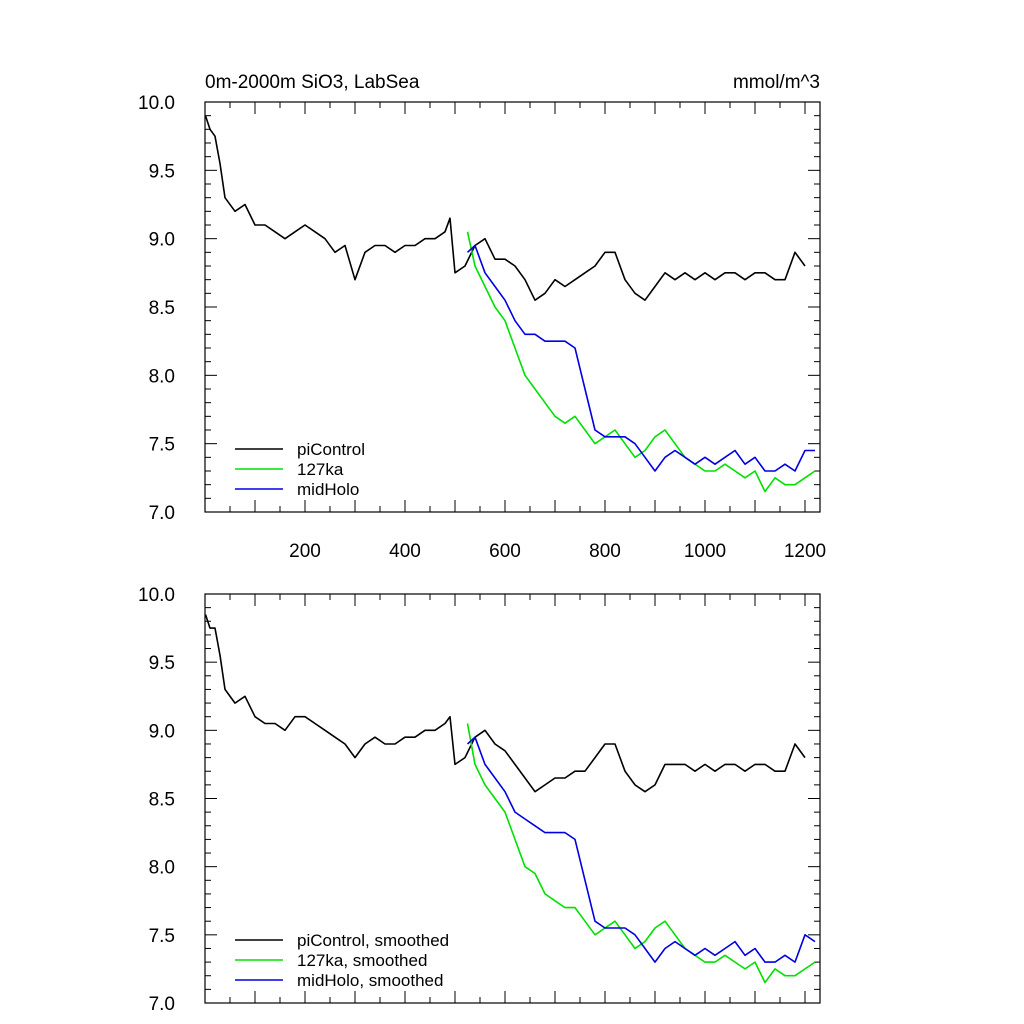 The image size is (1024, 1024). I want to click on legend-label-picontrol-smoothed: piControl, smoothed, so click(373, 940).